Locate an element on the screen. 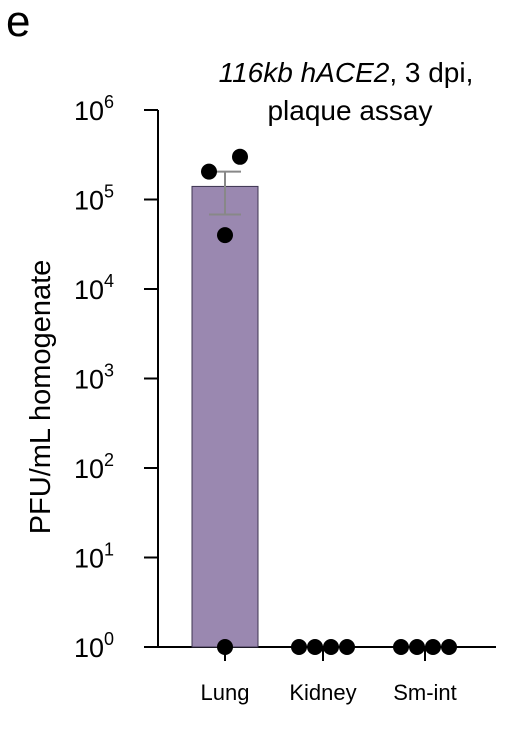 This screenshot has height=744, width=528. y-tick-label: 10¹ is located at coordinates (94, 557).